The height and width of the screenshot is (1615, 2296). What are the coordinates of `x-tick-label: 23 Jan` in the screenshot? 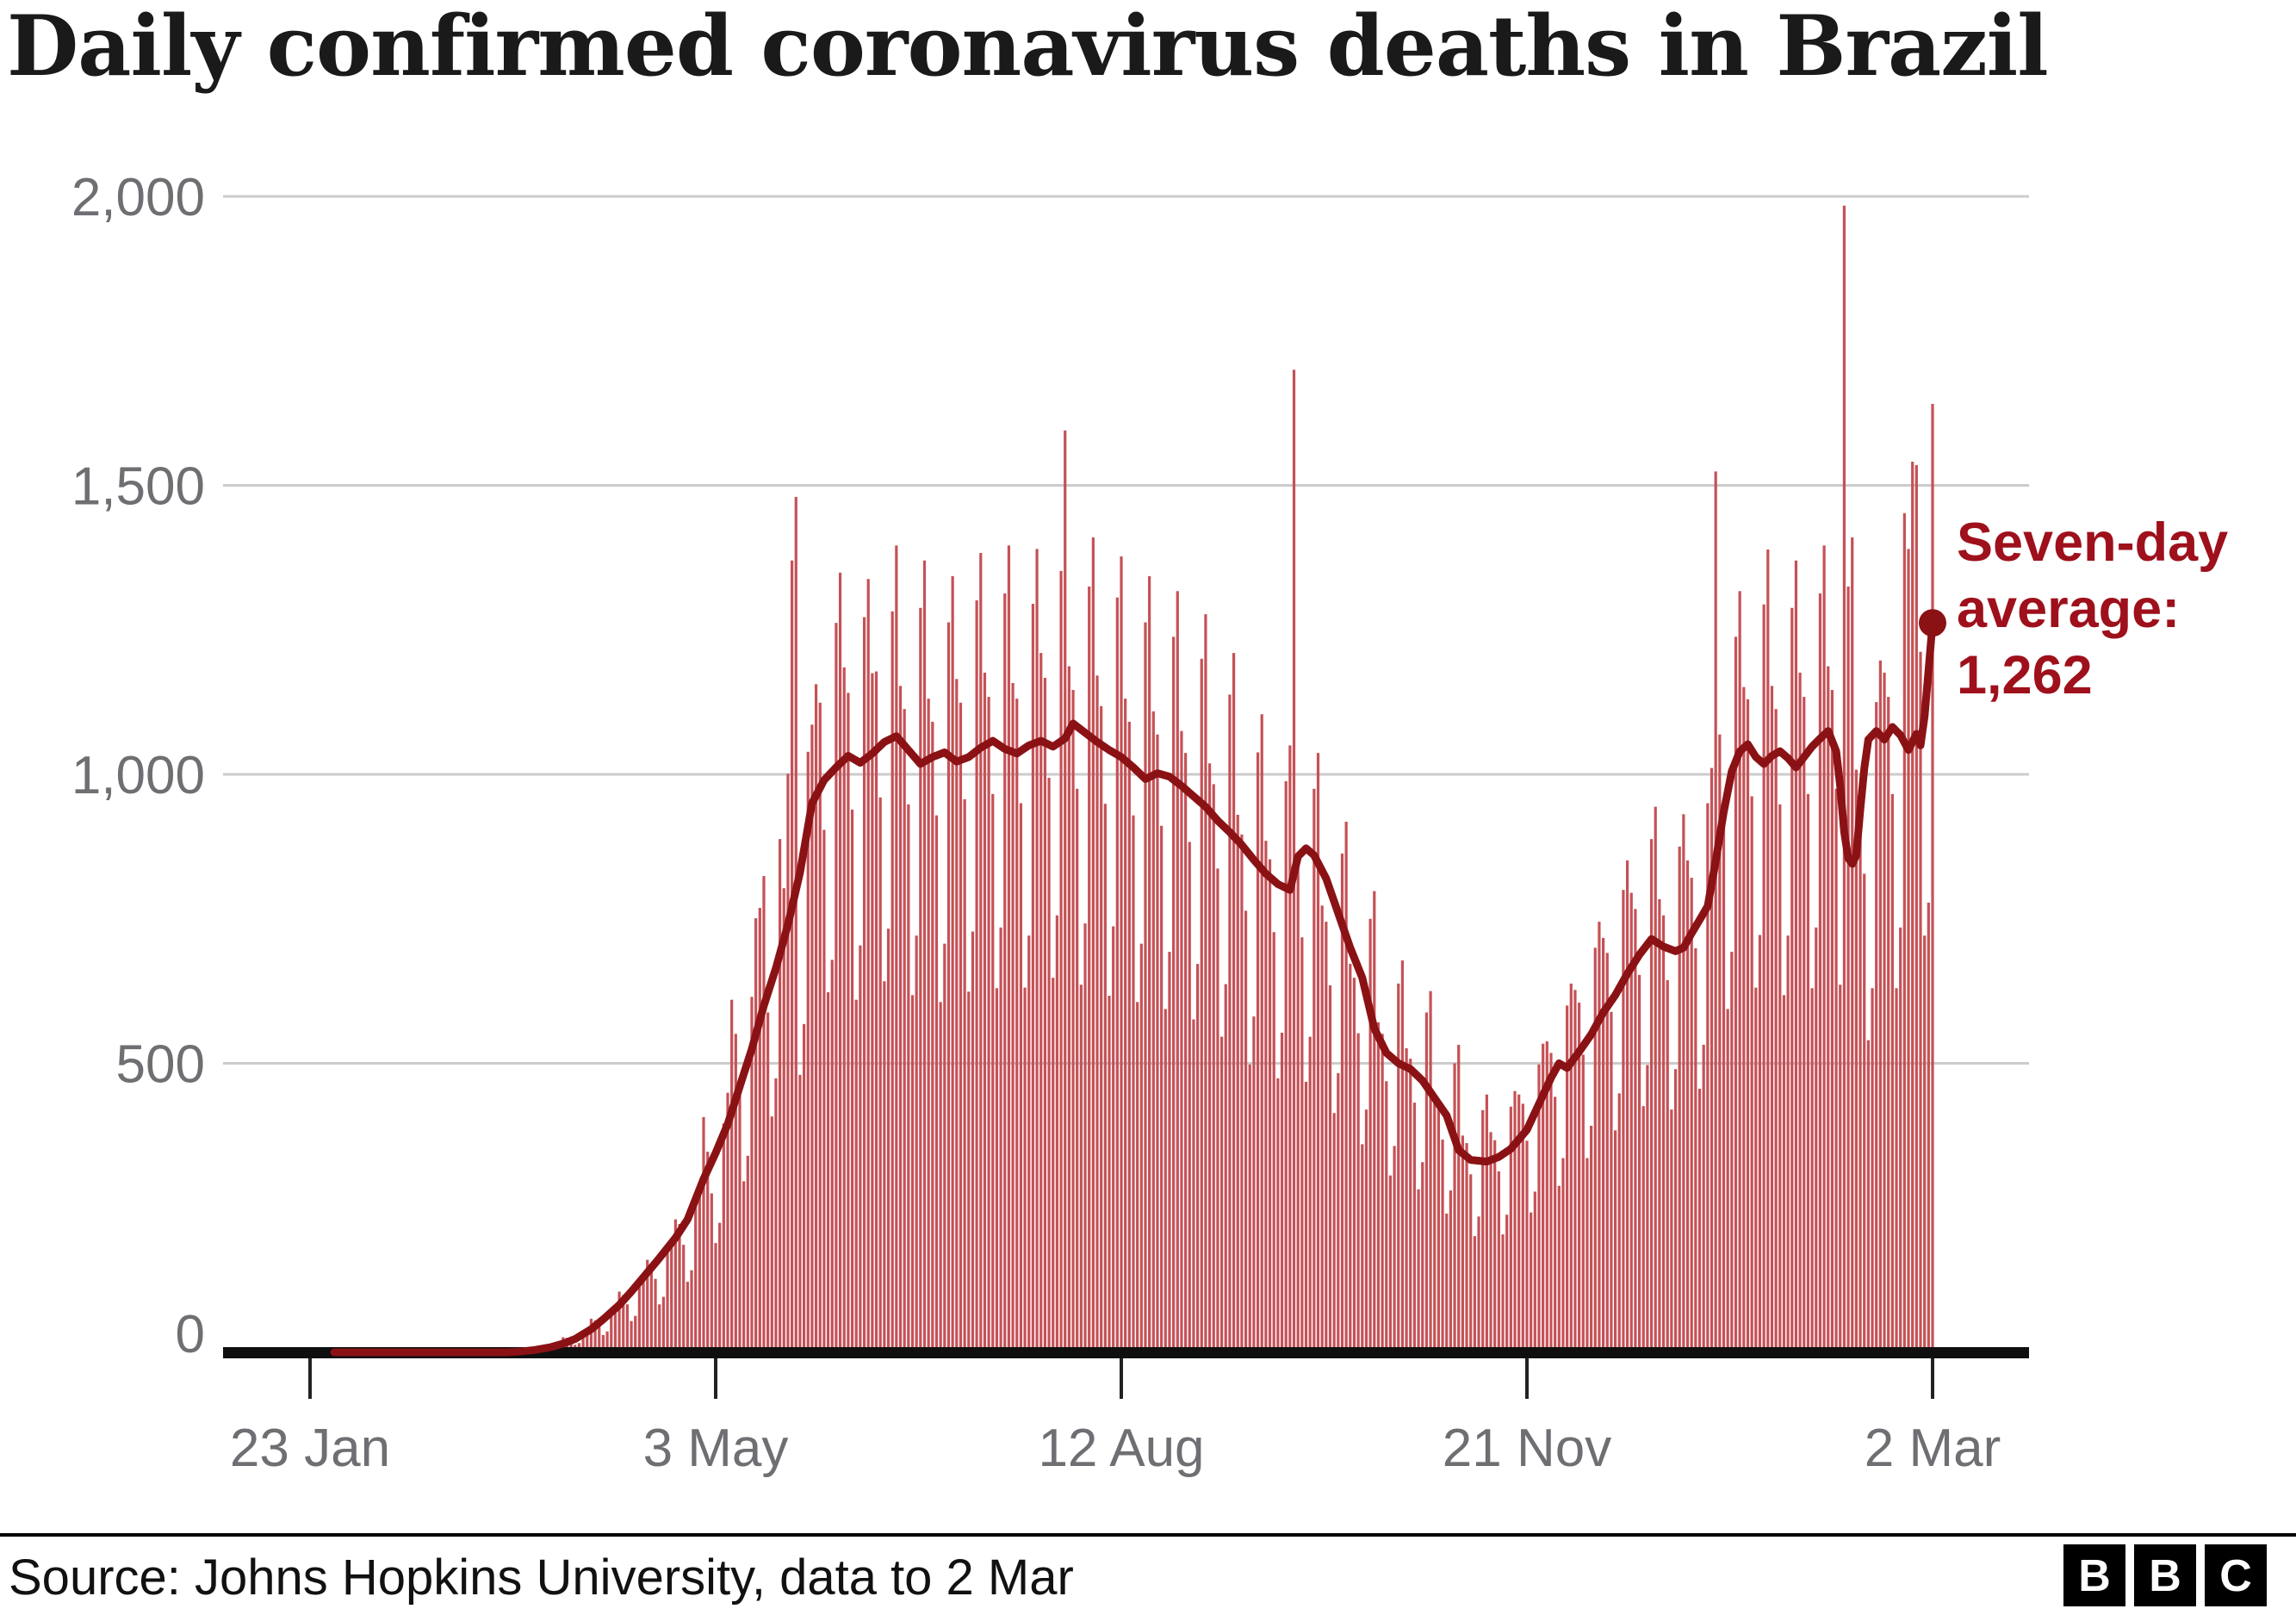 It's located at (310, 1448).